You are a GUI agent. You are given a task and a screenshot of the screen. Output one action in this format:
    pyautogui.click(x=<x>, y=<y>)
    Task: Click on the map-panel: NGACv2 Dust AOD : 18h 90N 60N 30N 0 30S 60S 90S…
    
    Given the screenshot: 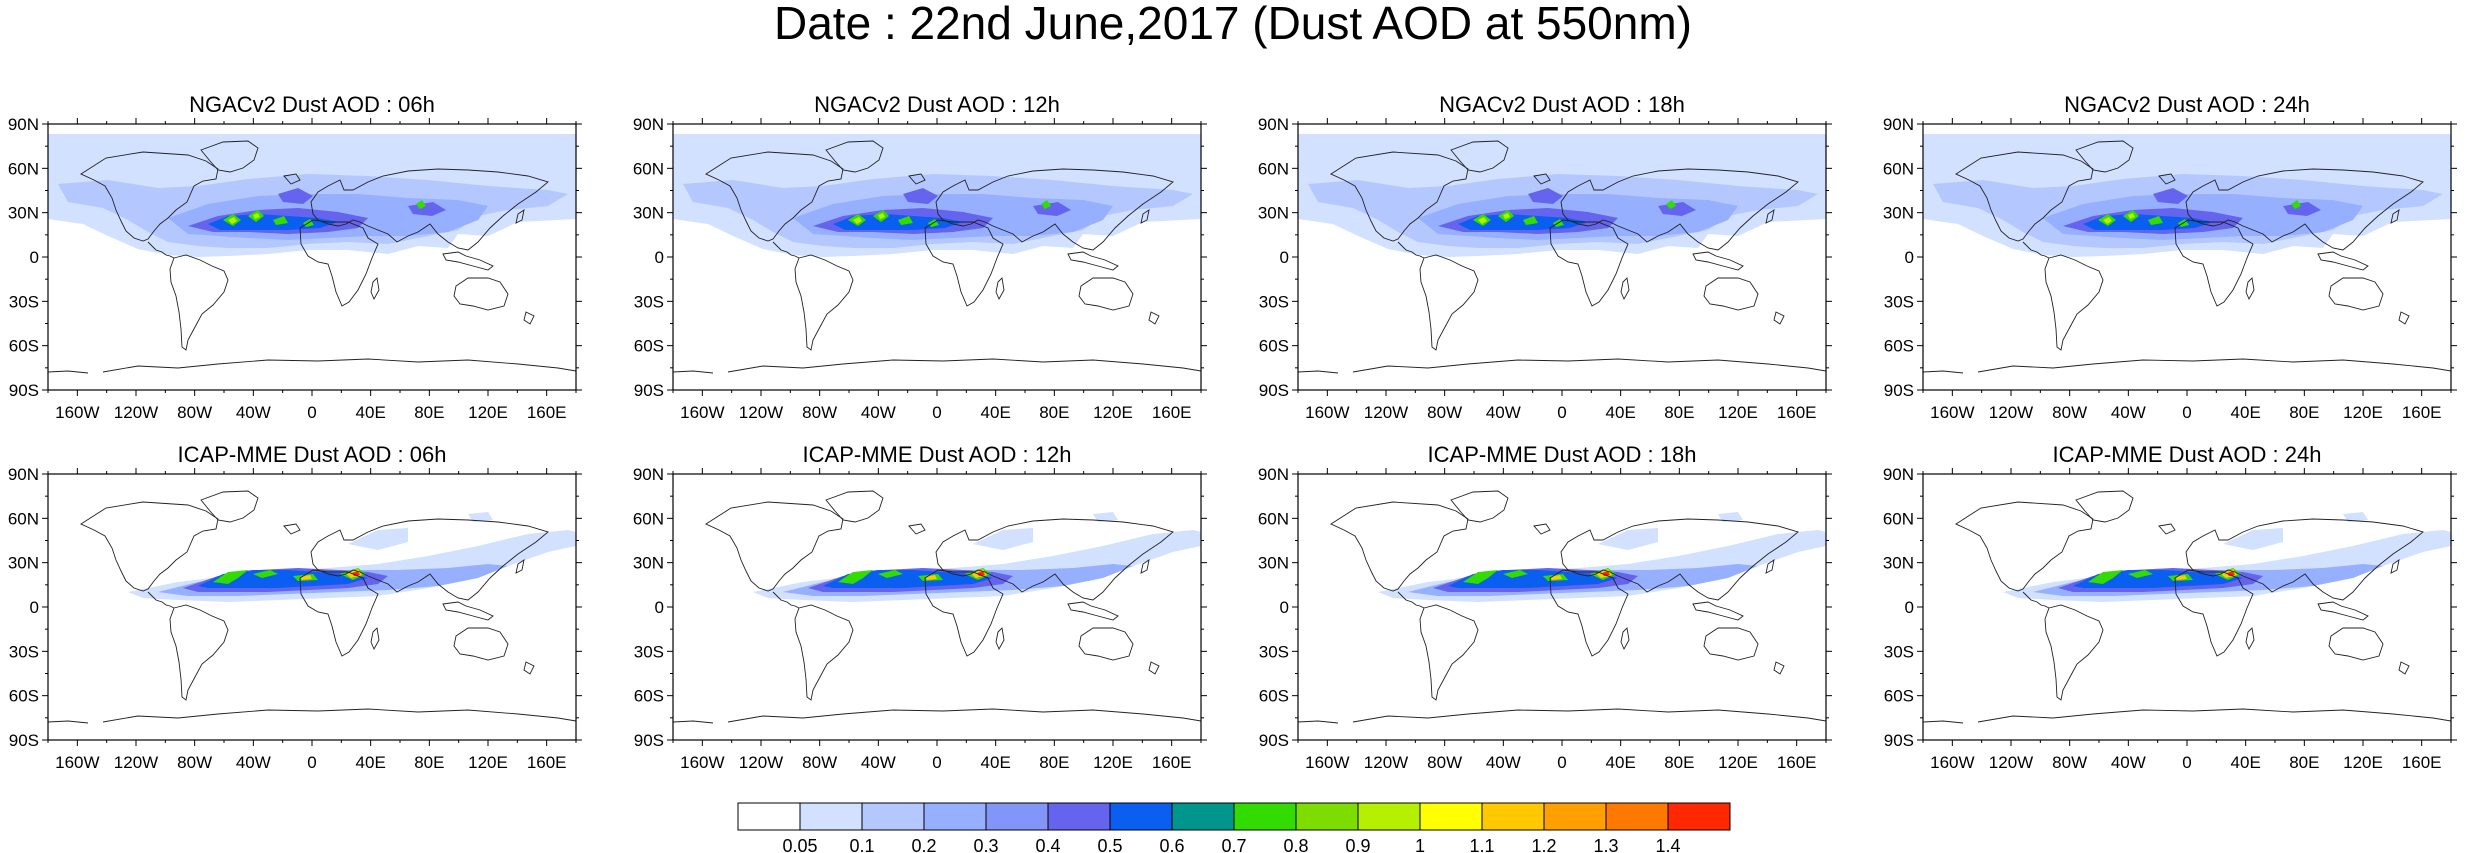 What is the action you would take?
    pyautogui.click(x=1545, y=257)
    